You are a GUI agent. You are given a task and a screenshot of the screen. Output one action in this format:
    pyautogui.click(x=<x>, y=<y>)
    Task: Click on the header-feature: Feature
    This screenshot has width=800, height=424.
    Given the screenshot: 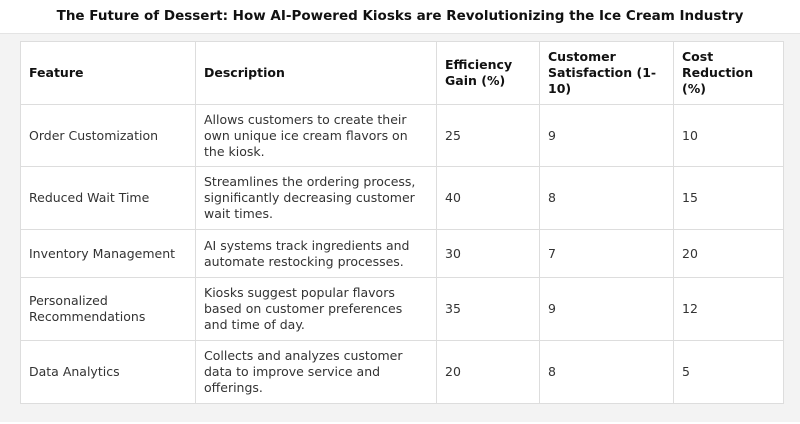 What is the action you would take?
    pyautogui.click(x=108, y=73)
    